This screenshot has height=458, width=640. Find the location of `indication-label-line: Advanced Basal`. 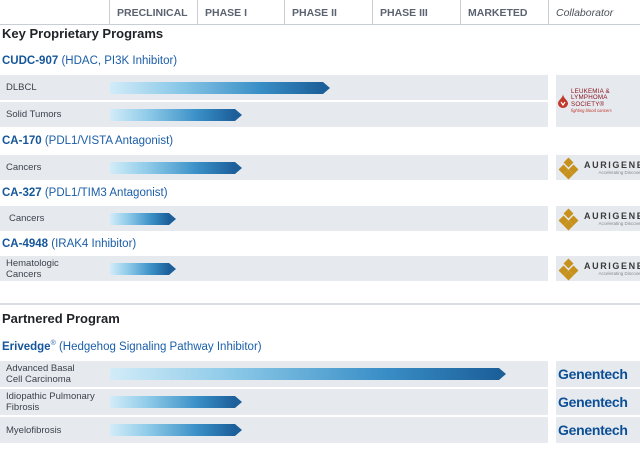

indication-label-line: Advanced Basal is located at coordinates (40, 368).